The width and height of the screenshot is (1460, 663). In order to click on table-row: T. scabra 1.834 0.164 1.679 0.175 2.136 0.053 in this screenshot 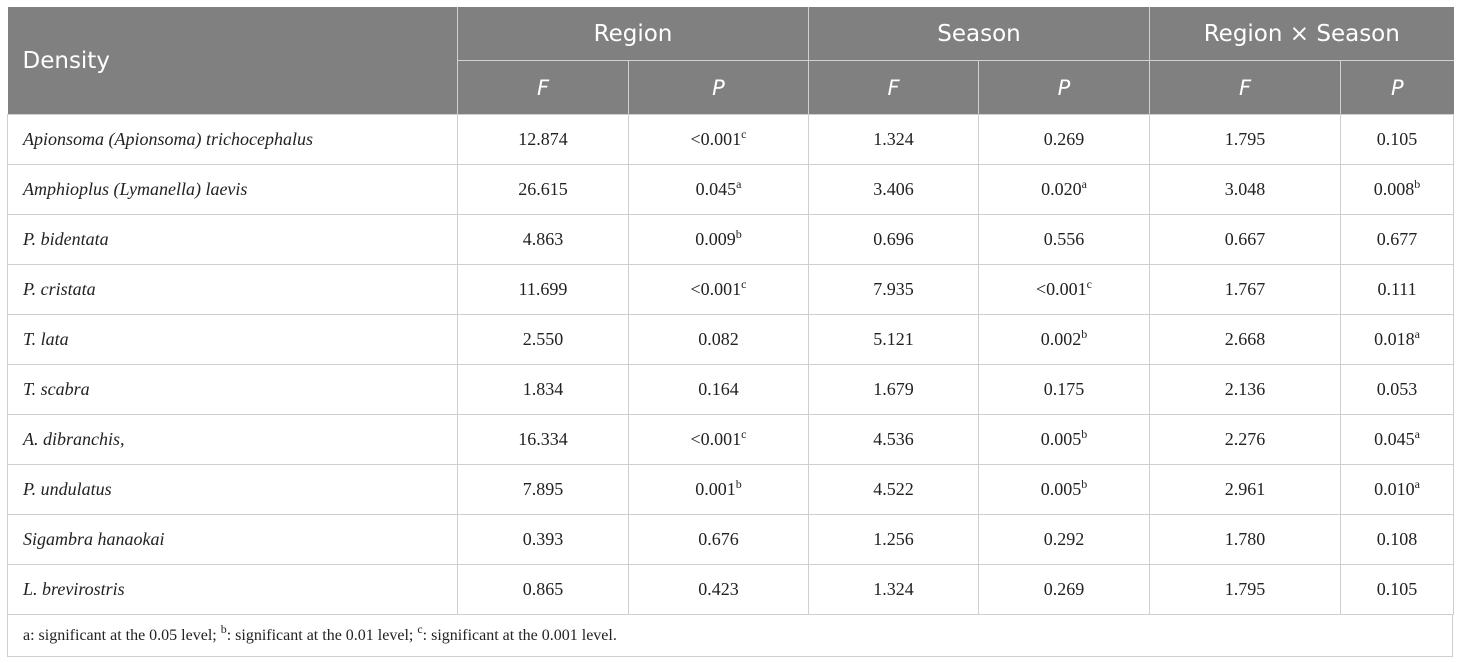, I will do `click(731, 389)`.